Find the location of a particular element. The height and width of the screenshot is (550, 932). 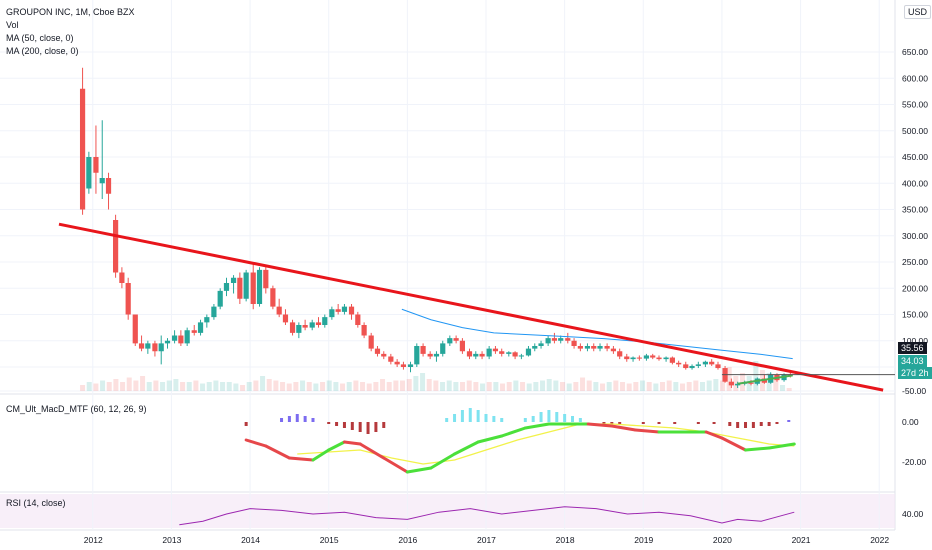

rsi-label: RSI (14, close) is located at coordinates (36, 503).